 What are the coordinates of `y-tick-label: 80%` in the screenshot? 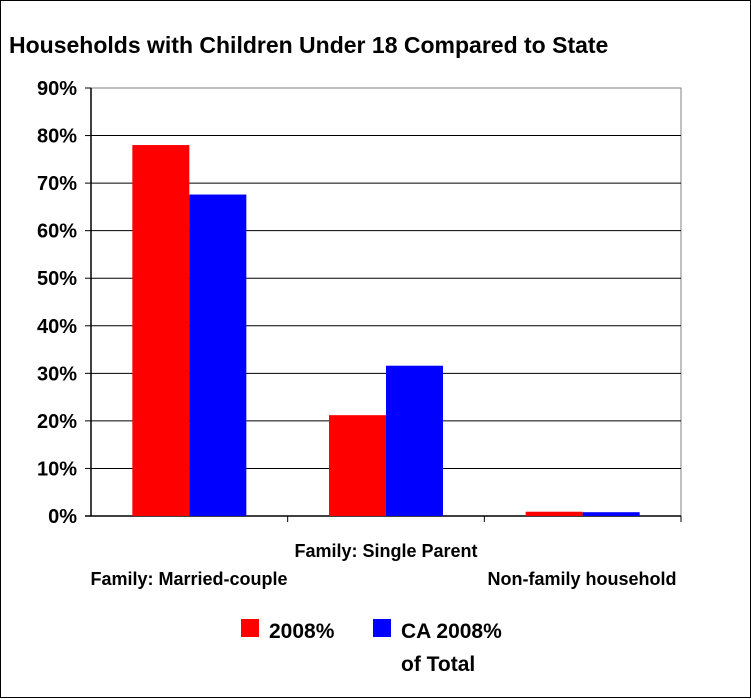 It's located at (57, 137).